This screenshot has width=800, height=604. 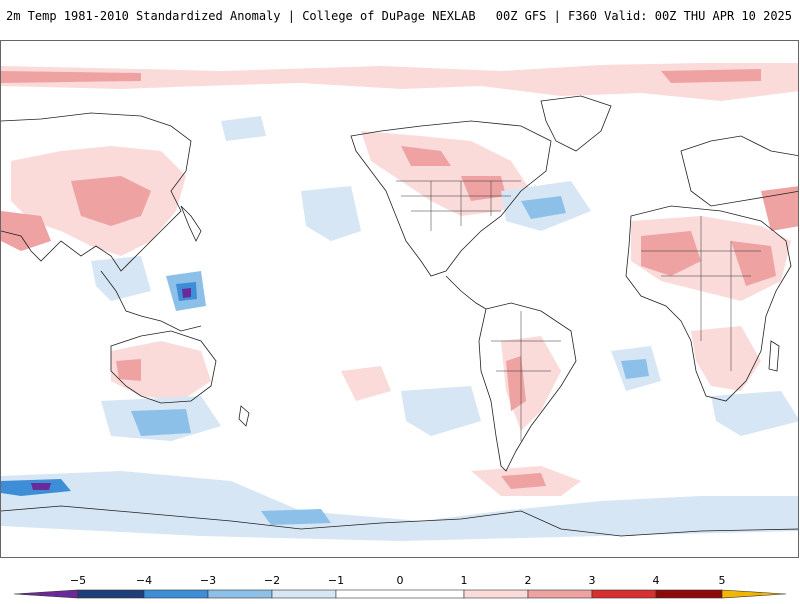 I want to click on japan-coastline, so click(x=191, y=223).